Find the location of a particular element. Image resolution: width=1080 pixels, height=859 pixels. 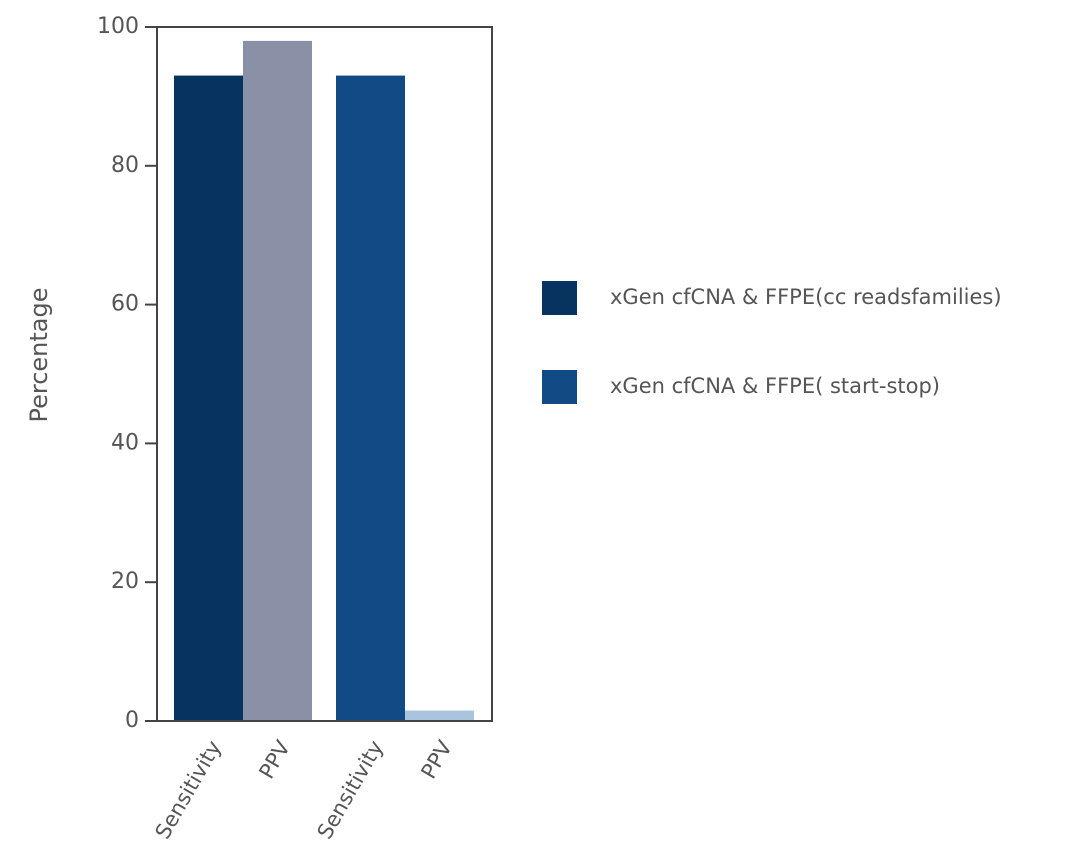

y-tick-label: 100 is located at coordinates (118, 26).